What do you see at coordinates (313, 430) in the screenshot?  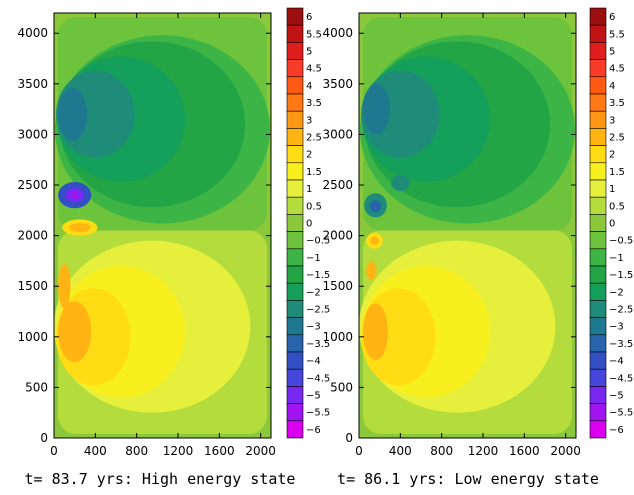 I see `colorbar-label: −6` at bounding box center [313, 430].